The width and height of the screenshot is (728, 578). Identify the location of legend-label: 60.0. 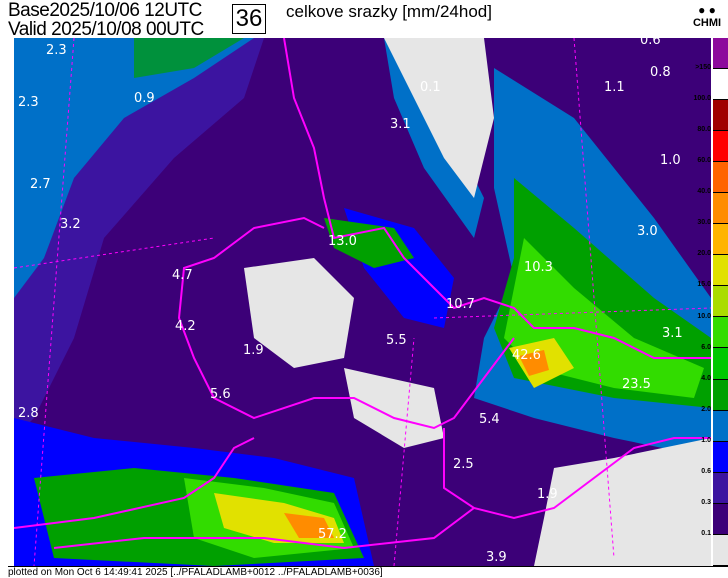
(704, 161).